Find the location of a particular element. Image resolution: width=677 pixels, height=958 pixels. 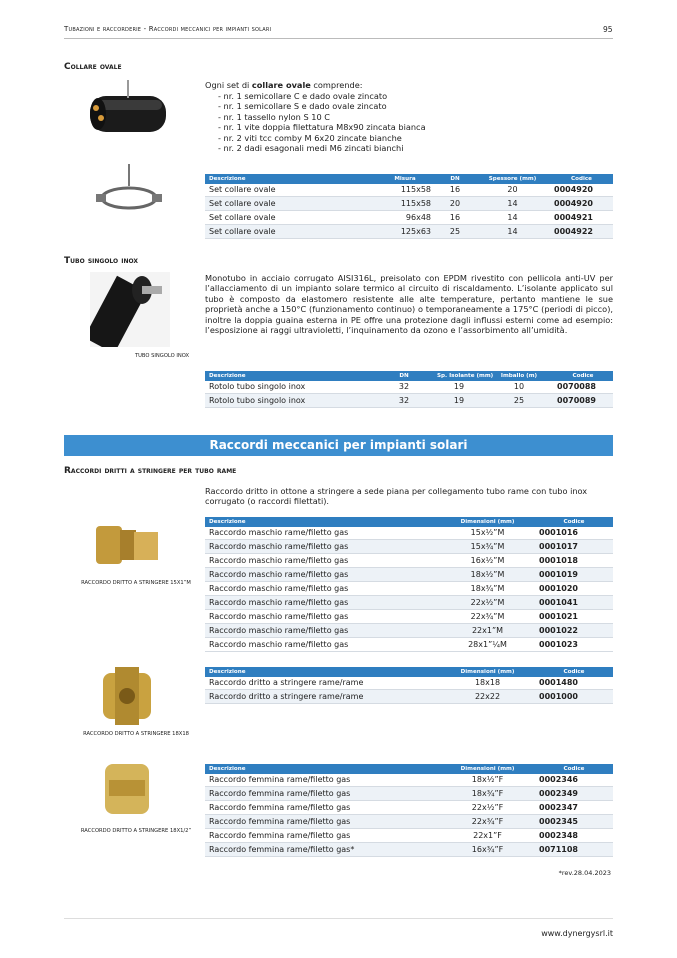

table-row: Set collare ovale 96x48 16 14 0004921 is located at coordinates (409, 218).